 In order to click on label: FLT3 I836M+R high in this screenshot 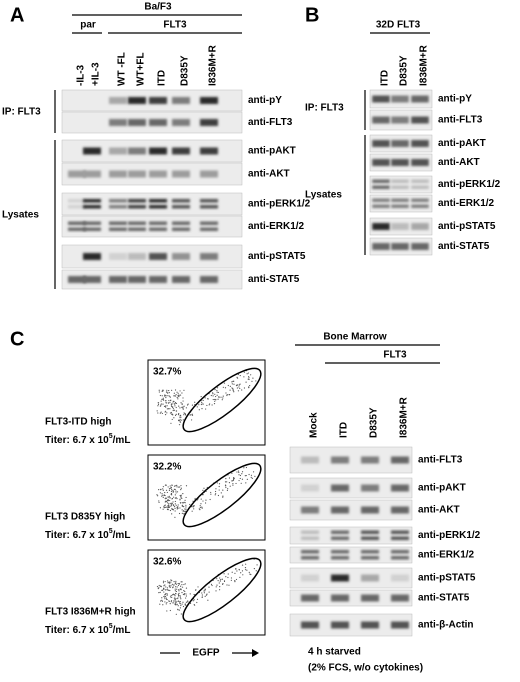, I will do `click(90, 612)`.